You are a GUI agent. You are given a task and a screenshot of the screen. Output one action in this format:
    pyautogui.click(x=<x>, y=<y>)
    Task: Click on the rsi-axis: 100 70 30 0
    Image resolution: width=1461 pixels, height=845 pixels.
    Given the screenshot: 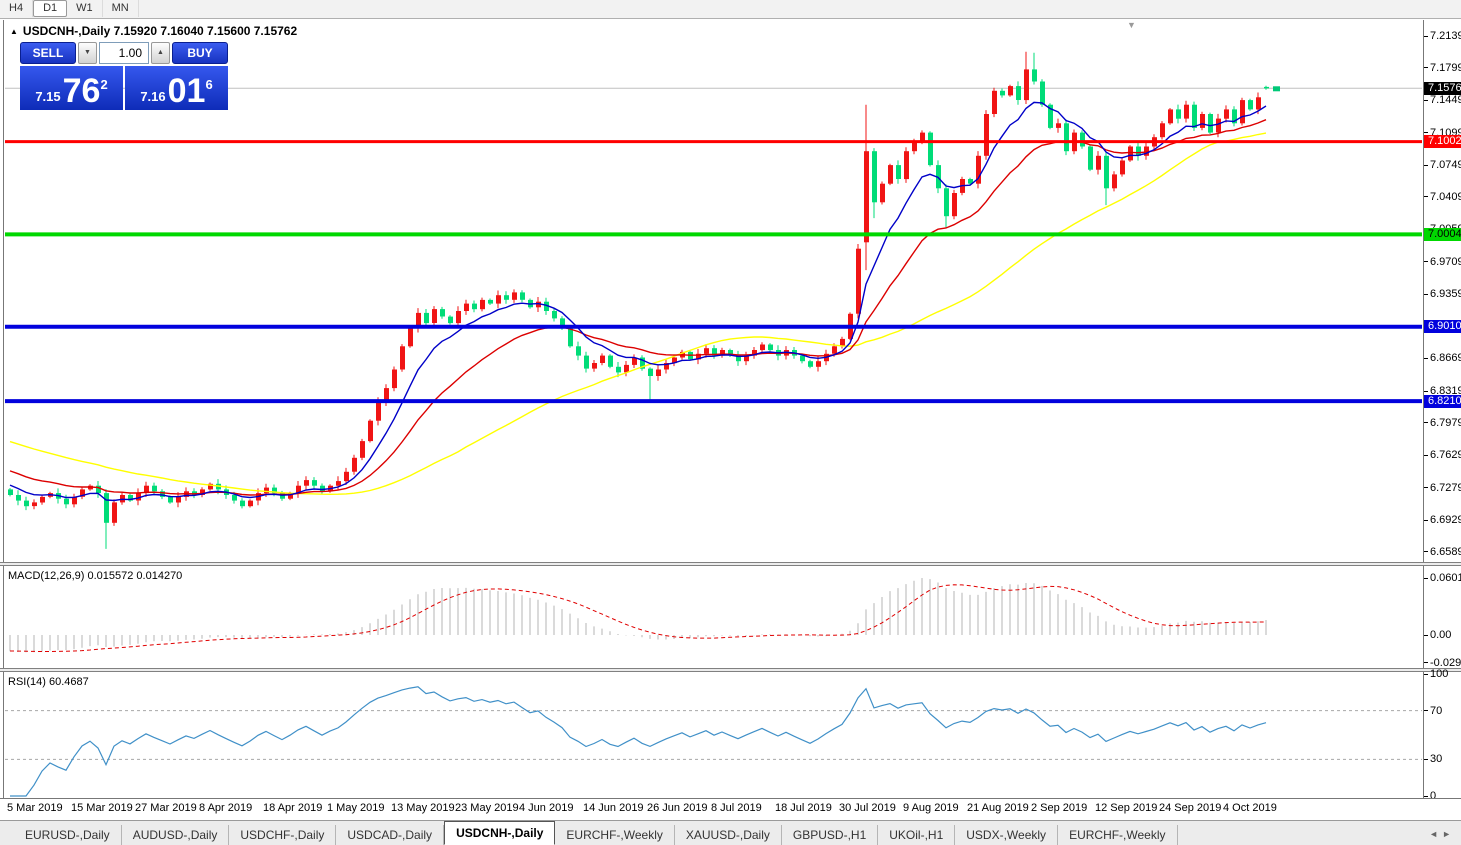 What is the action you would take?
    pyautogui.click(x=1442, y=735)
    